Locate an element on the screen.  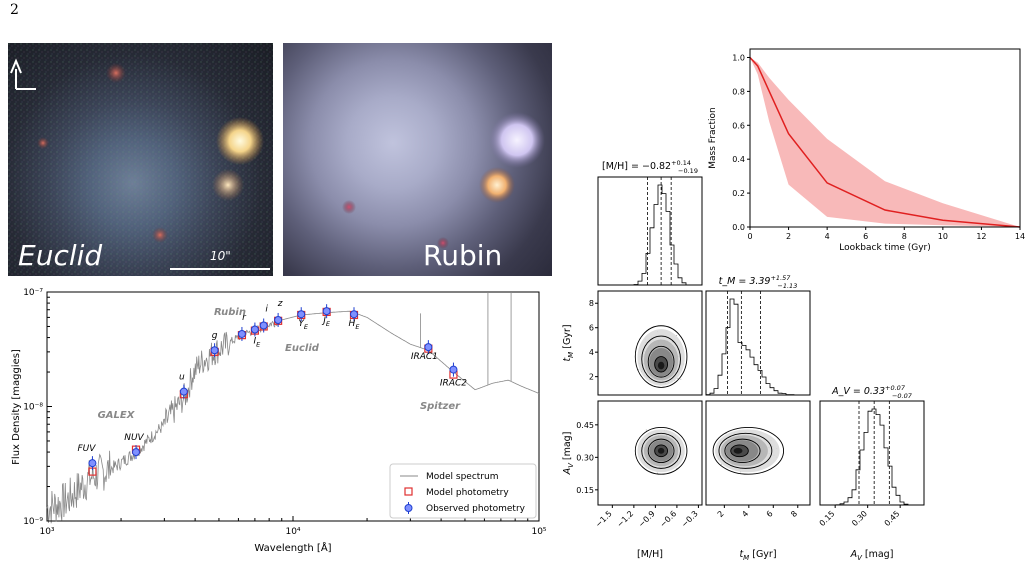
corner-xtick-label: −1.2 is located at coordinates (625, 519).